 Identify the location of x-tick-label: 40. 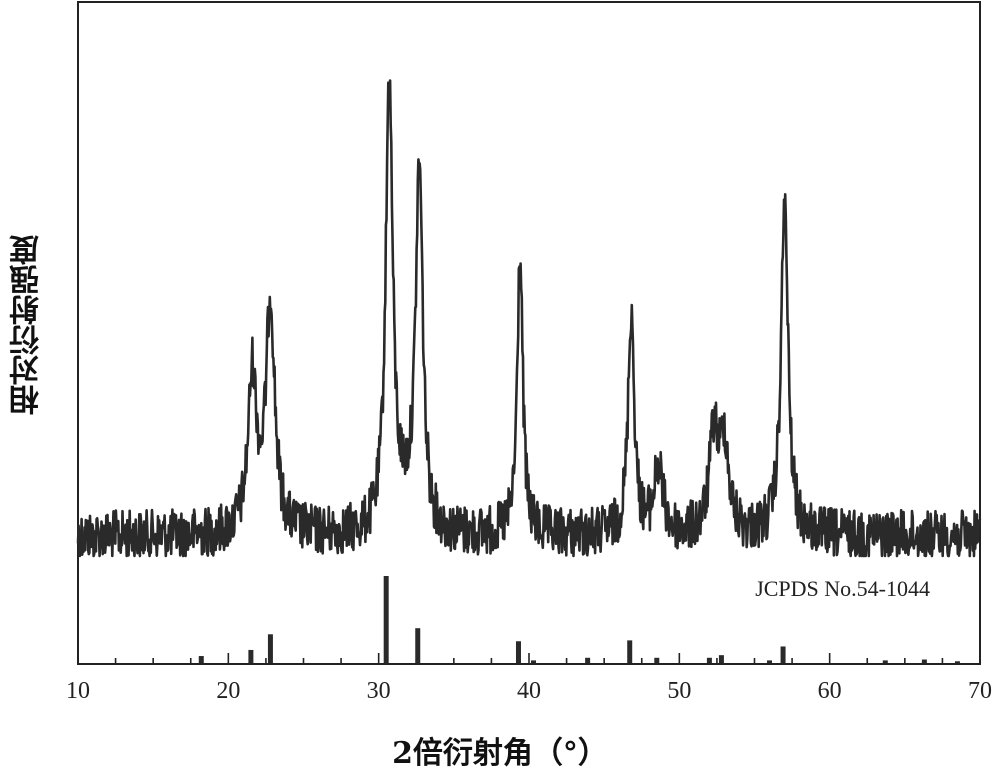
(529, 691).